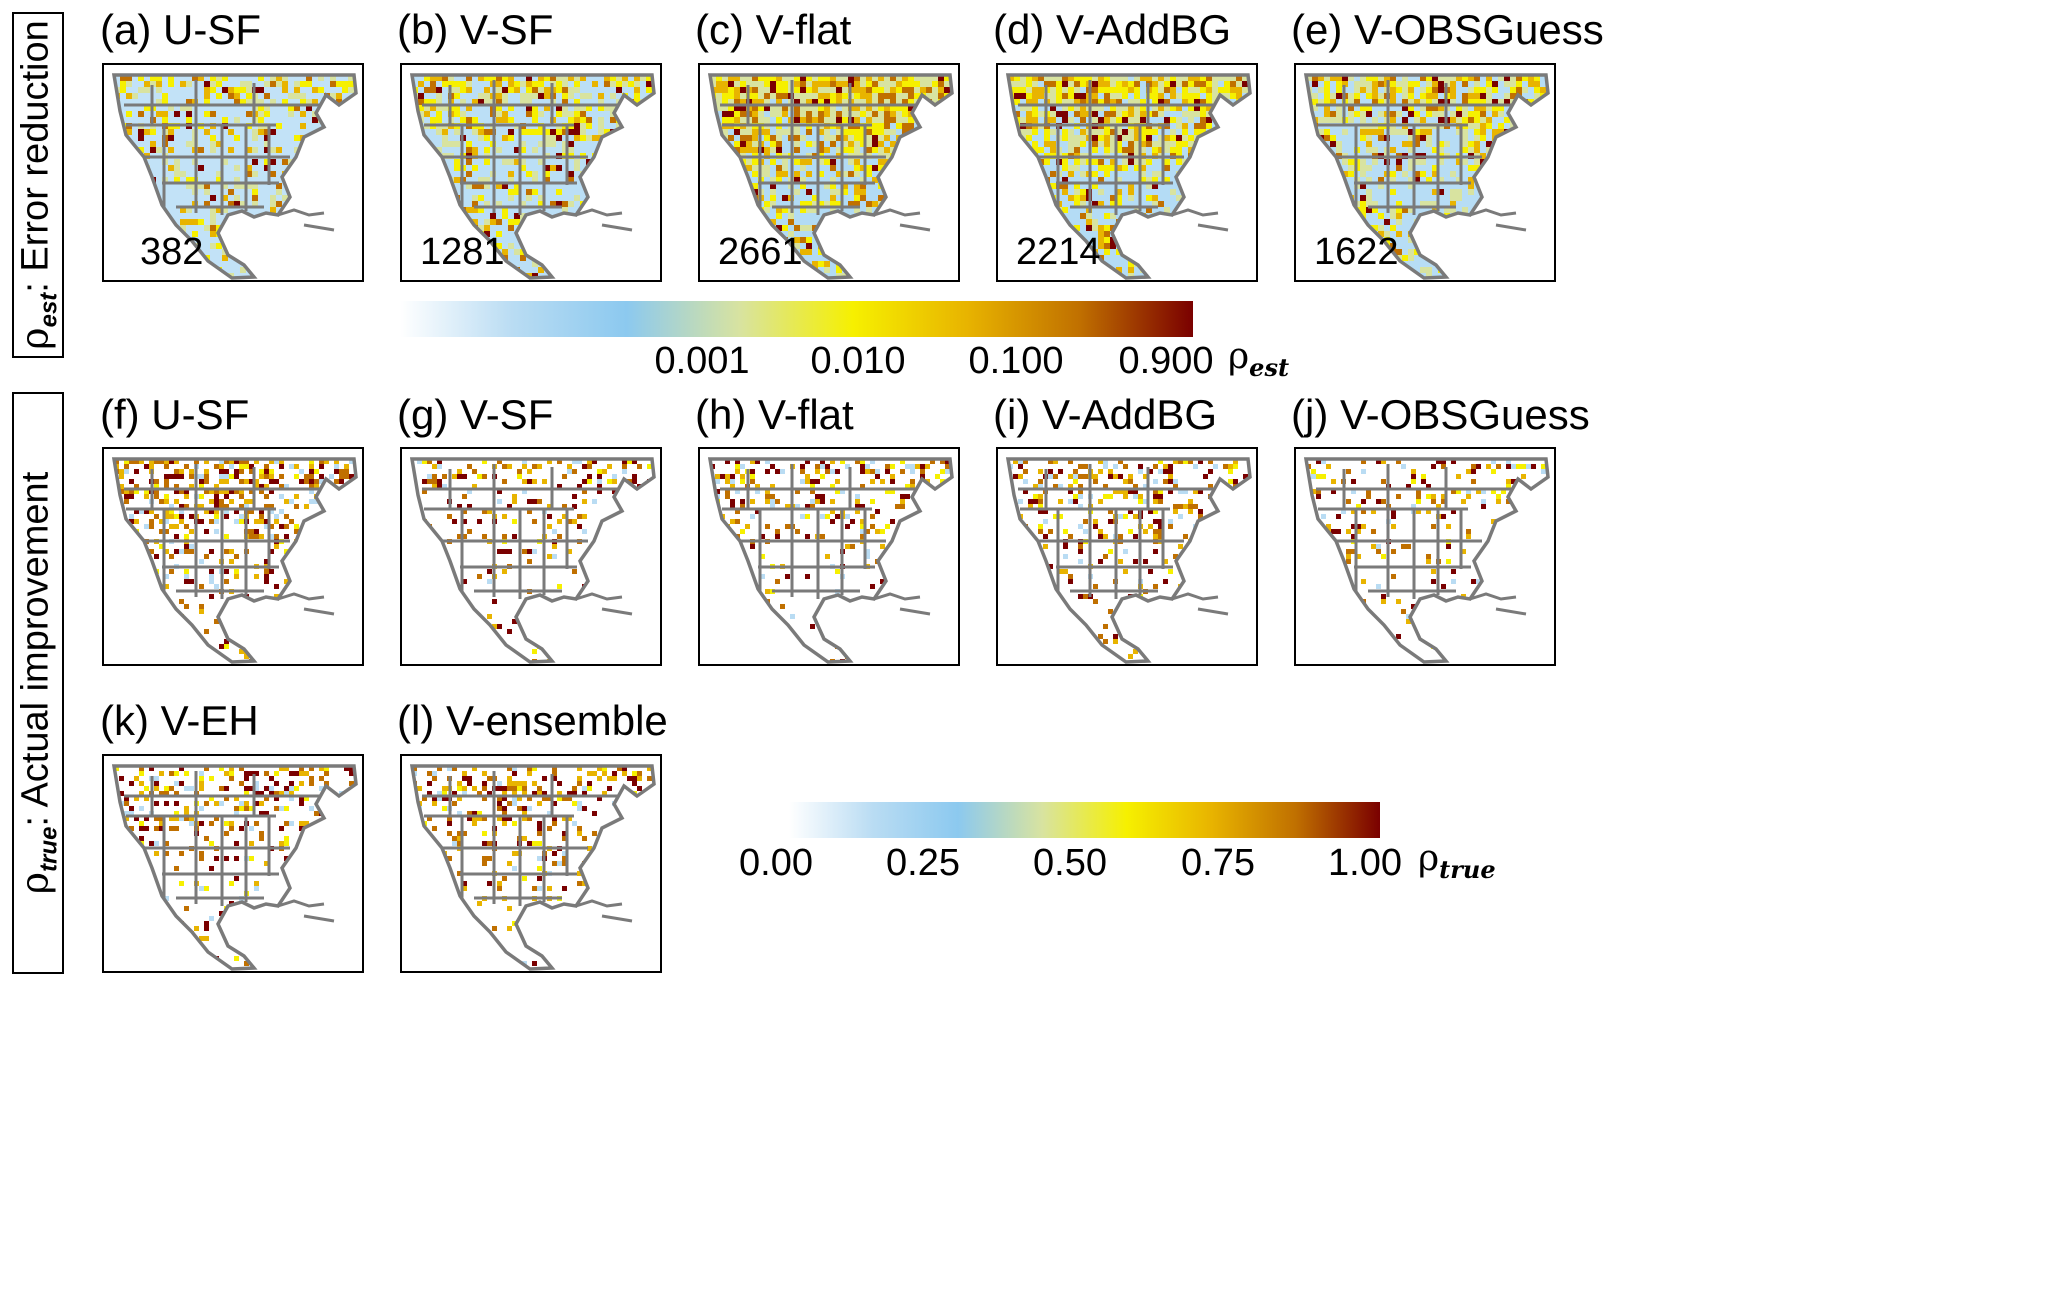 This screenshot has height=1298, width=2067. Describe the element at coordinates (774, 414) in the screenshot. I see `panel-title-h: (h) V-flat` at that location.